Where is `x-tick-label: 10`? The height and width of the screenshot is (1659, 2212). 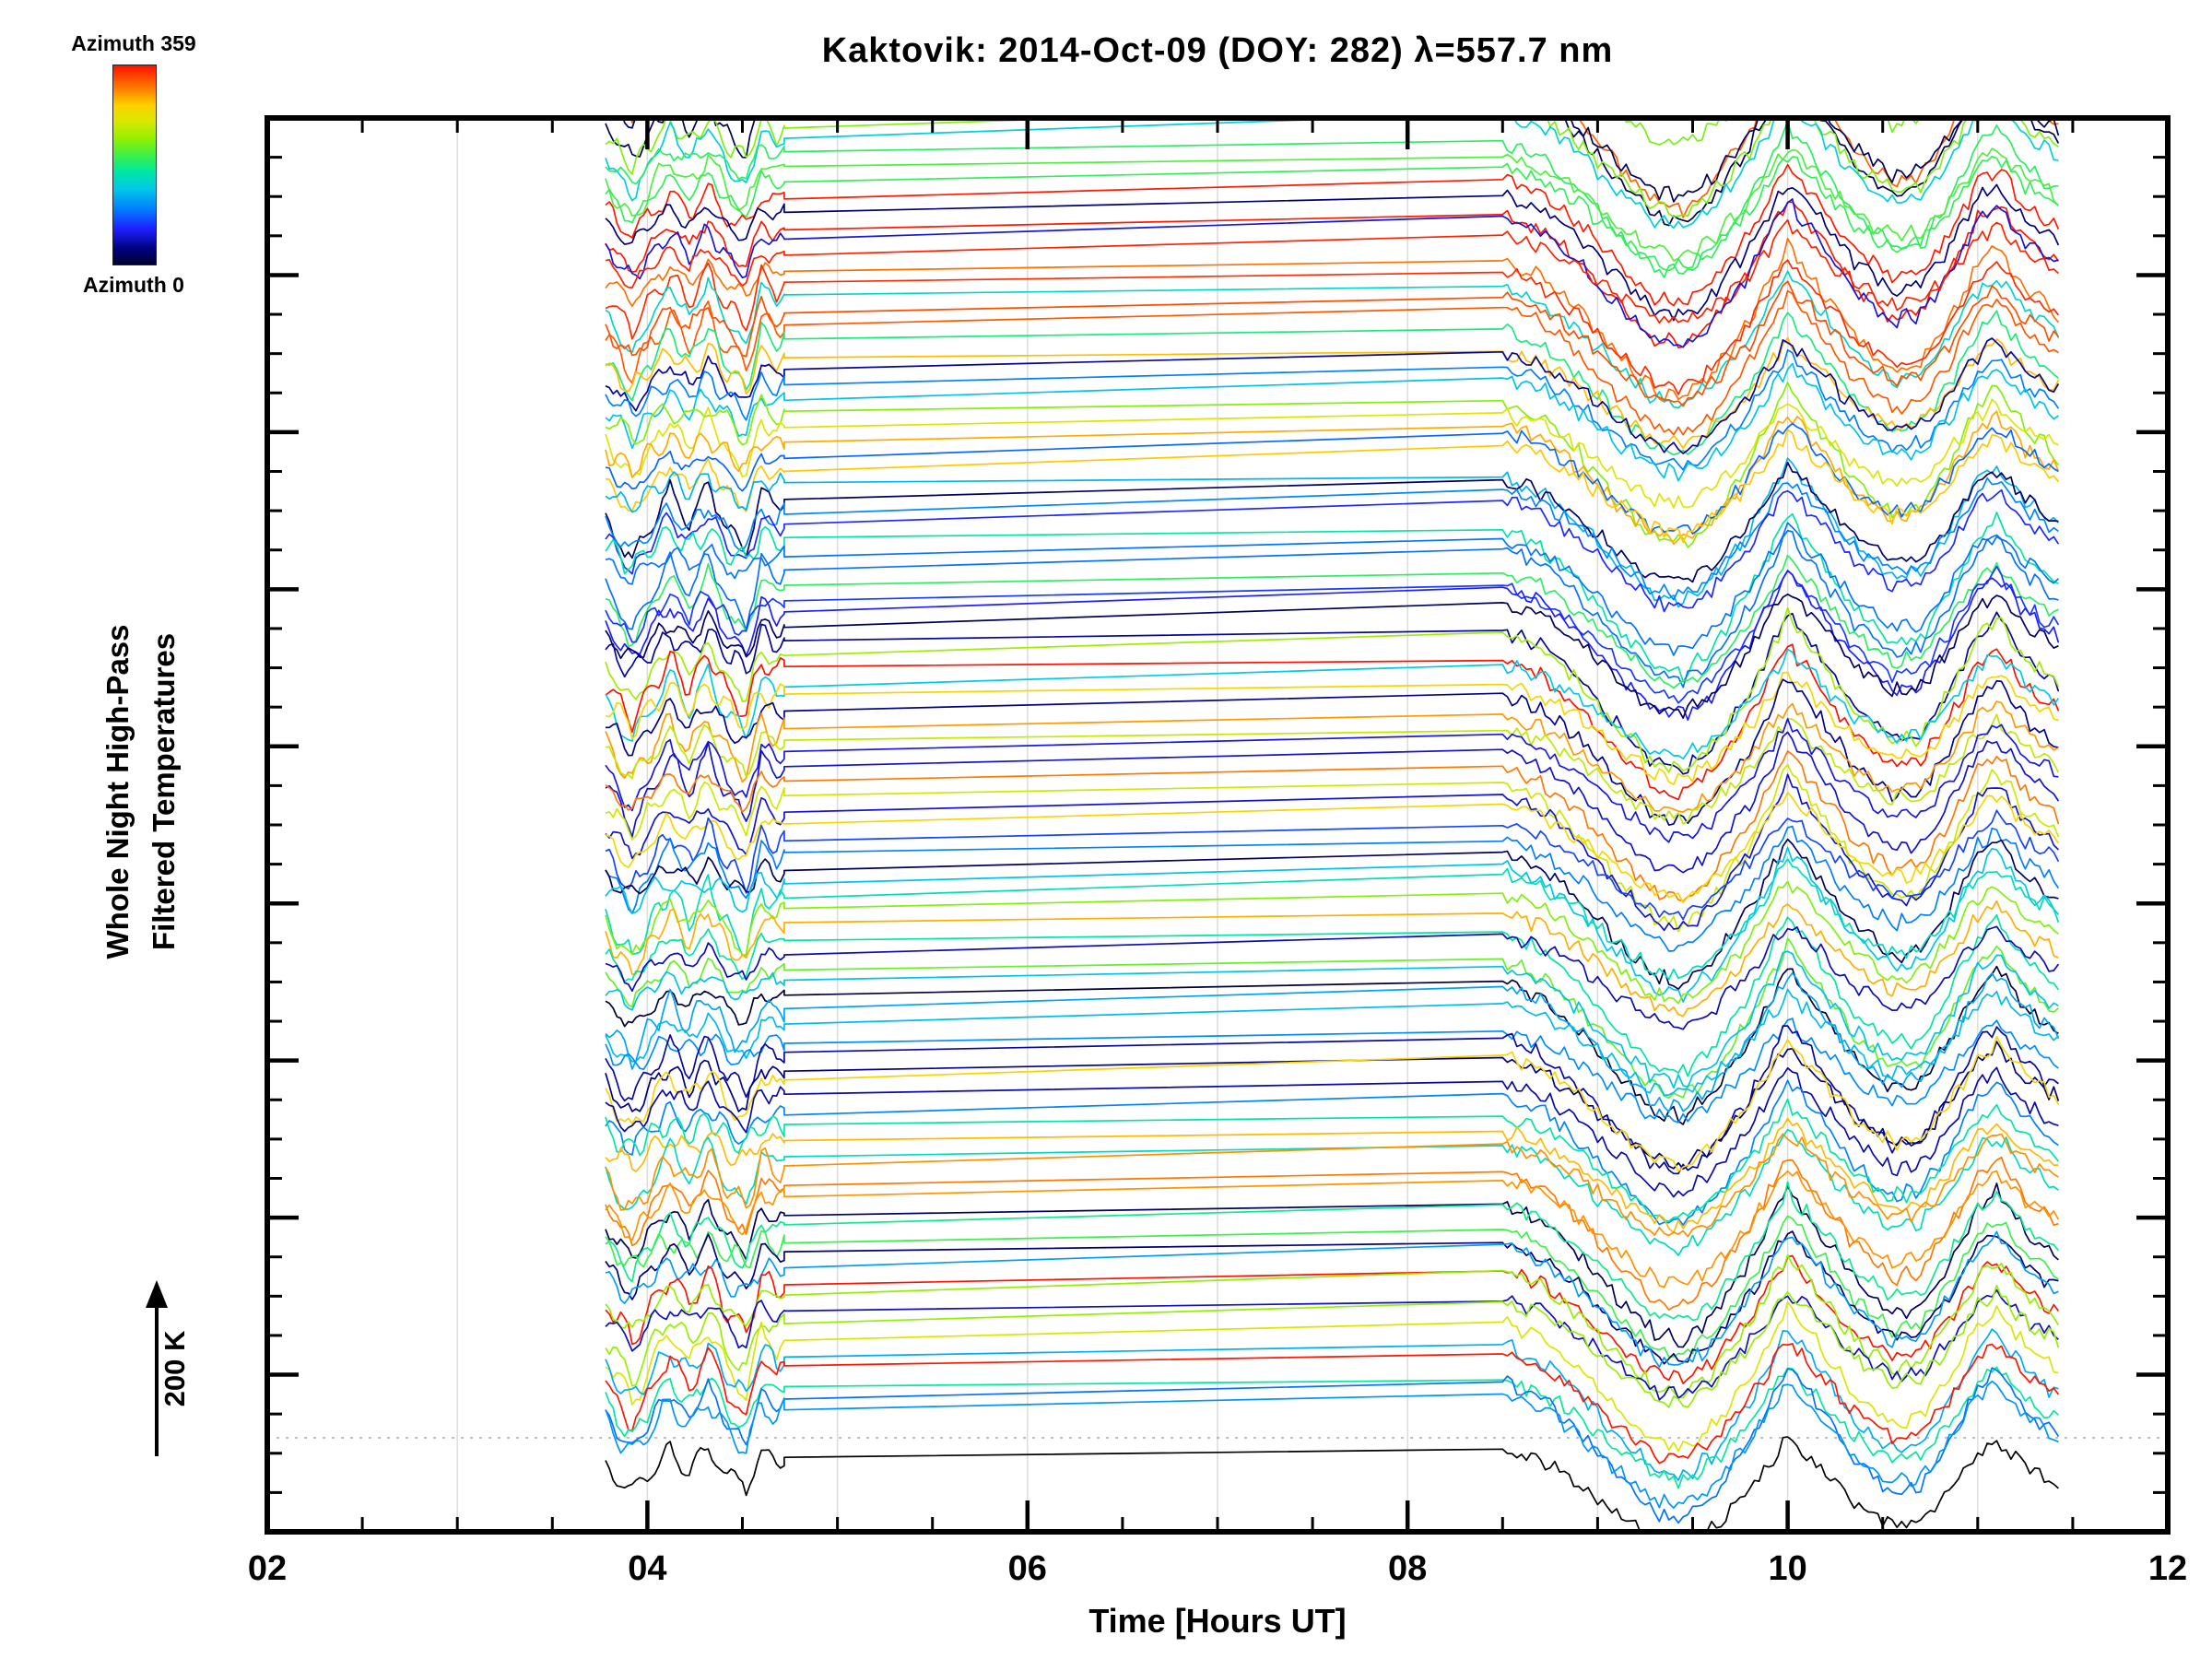 x-tick-label: 10 is located at coordinates (1787, 1568).